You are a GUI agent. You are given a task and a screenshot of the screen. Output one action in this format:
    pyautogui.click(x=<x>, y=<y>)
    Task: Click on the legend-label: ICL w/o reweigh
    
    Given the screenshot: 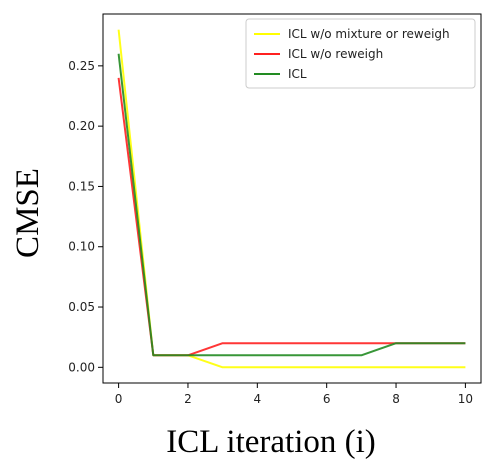 What is the action you would take?
    pyautogui.click(x=335, y=54)
    